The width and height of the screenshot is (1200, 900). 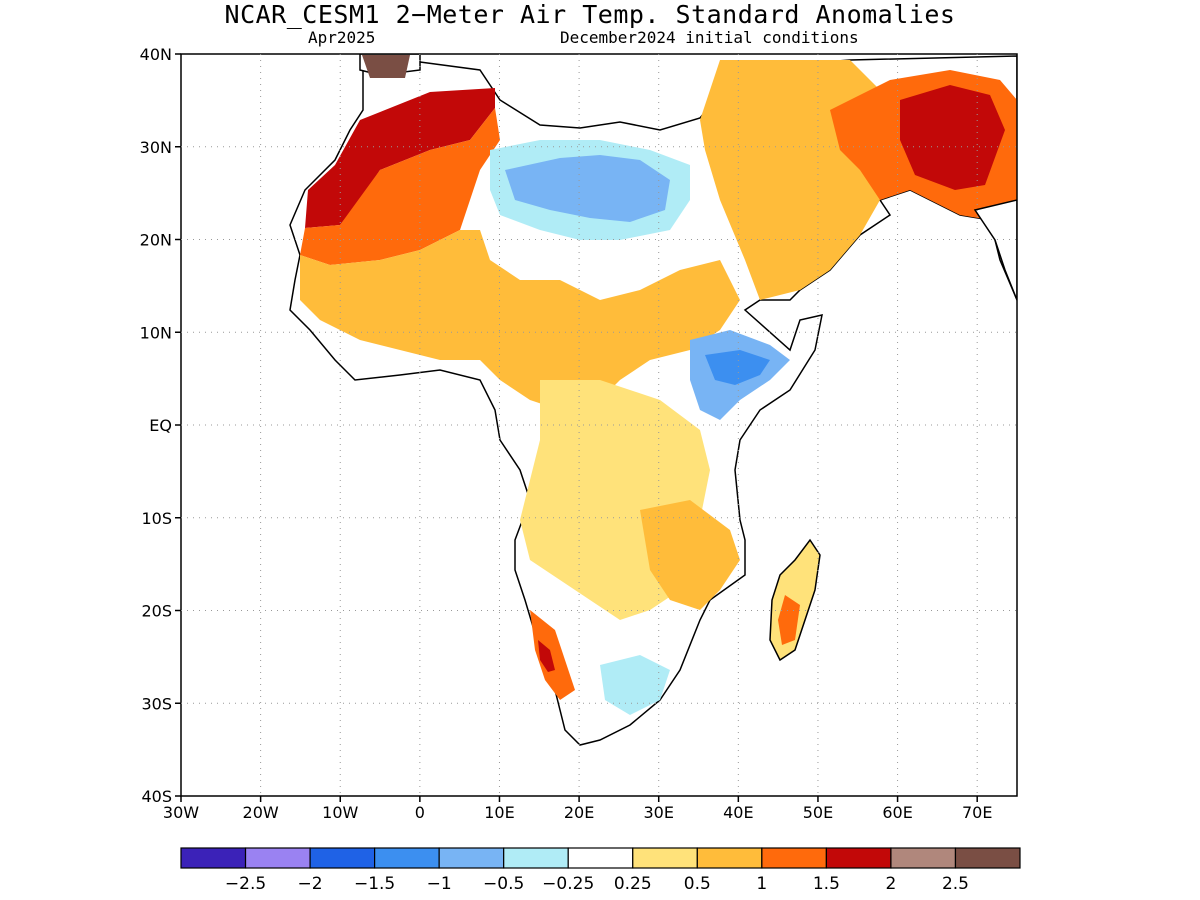 What do you see at coordinates (156, 796) in the screenshot?
I see `lat-label: 40S` at bounding box center [156, 796].